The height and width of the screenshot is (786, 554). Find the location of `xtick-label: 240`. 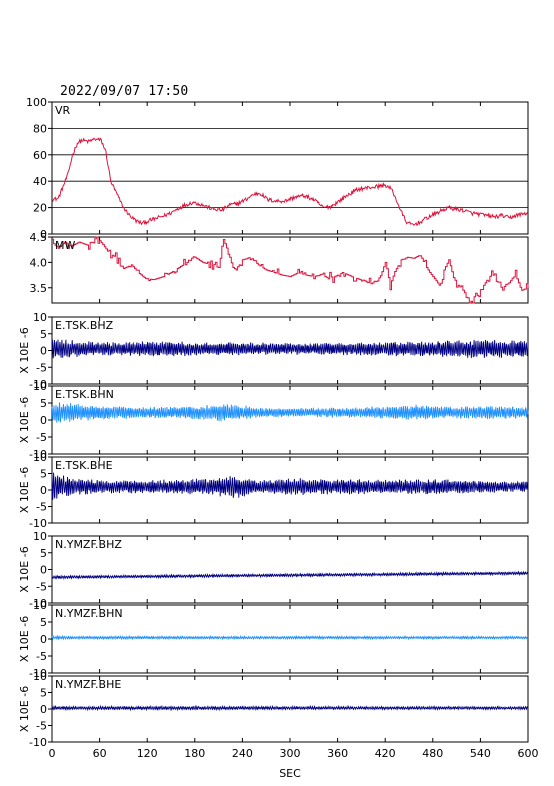

xtick-label: 240 is located at coordinates (242, 753).